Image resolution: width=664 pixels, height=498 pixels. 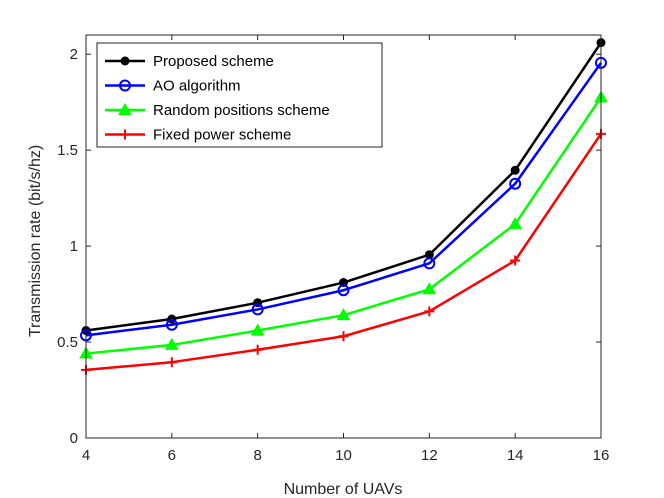 What do you see at coordinates (515, 455) in the screenshot?
I see `x-tick-label: 14` at bounding box center [515, 455].